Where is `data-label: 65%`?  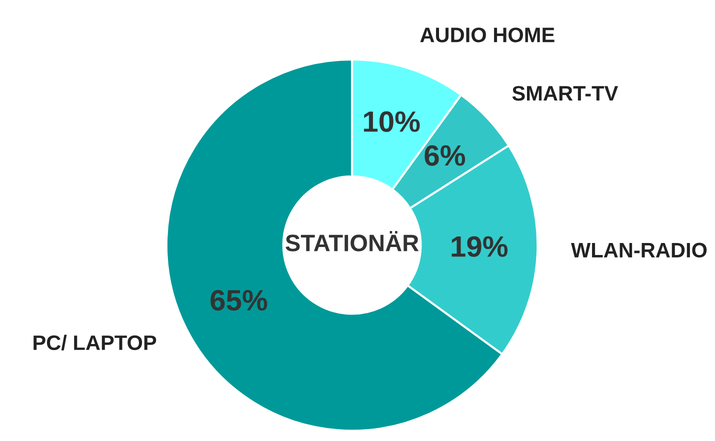
data-label: 65% is located at coordinates (239, 300).